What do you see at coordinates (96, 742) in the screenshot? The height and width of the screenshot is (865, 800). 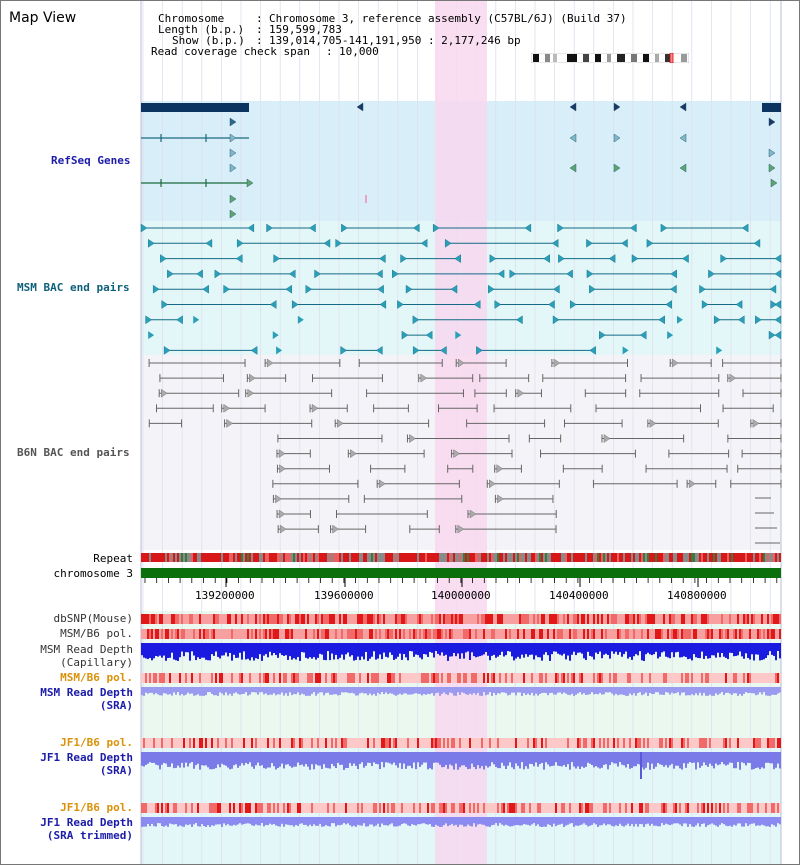 I see `track-label-jf1-b6-pol: JF1/B6 pol.` at bounding box center [96, 742].